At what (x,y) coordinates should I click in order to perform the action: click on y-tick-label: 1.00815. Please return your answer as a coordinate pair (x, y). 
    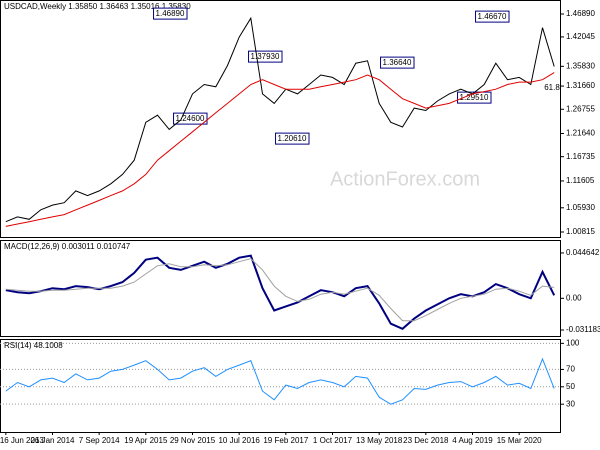
    Looking at the image, I should click on (580, 231).